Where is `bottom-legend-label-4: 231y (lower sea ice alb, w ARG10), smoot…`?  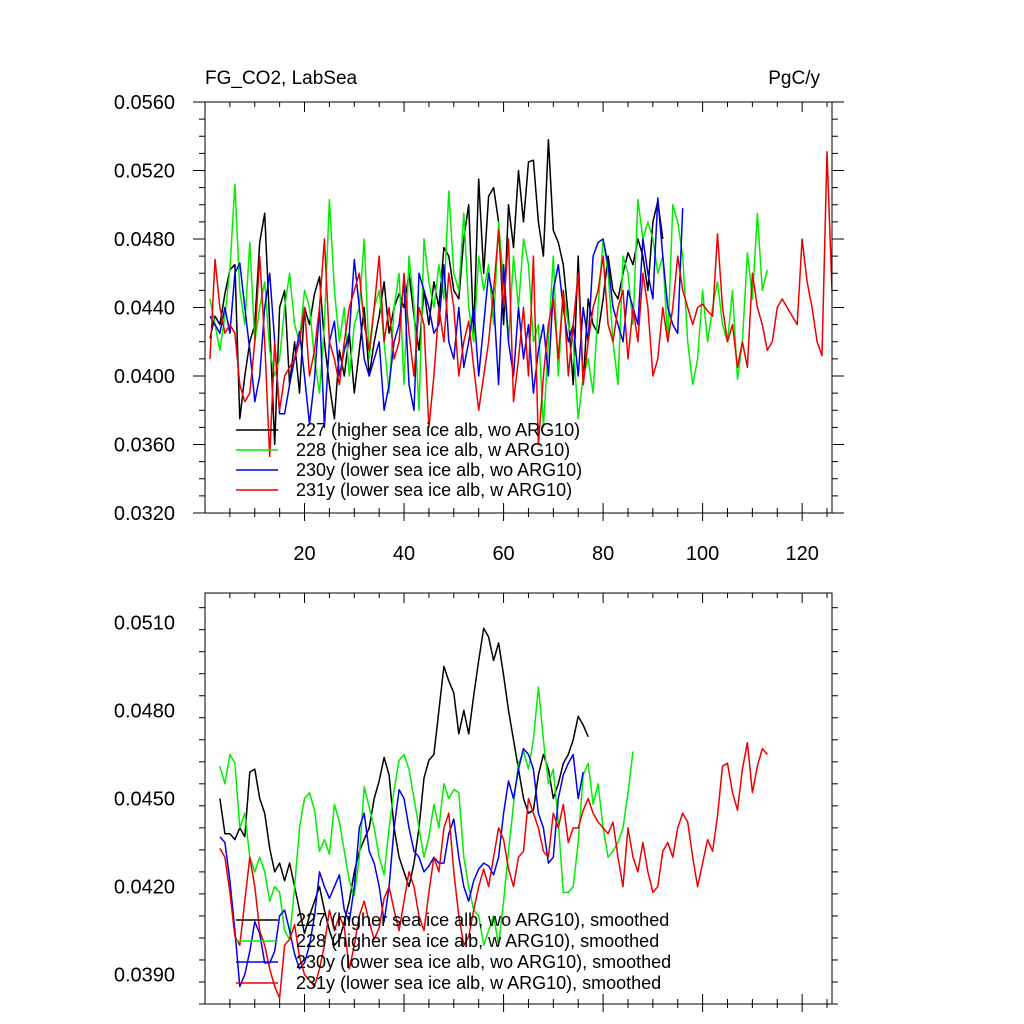
bottom-legend-label-4: 231y (lower sea ice alb, w ARG10), smoot… is located at coordinates (478, 983).